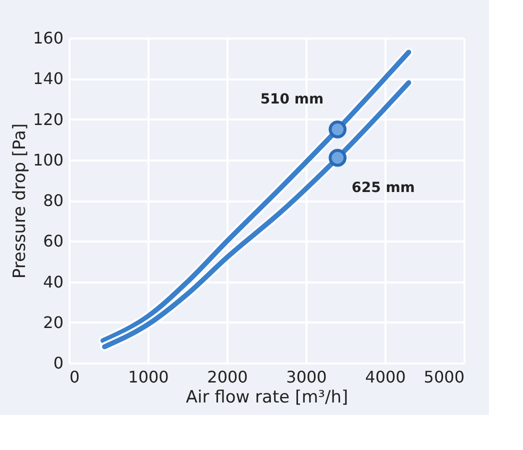 The image size is (523, 450). Describe the element at coordinates (444, 377) in the screenshot. I see `x-tick-label: 5000` at that location.